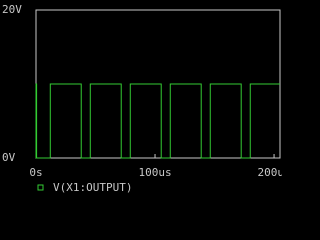  I want to click on legend-label: V(X1:OUTPUT), so click(92, 187).